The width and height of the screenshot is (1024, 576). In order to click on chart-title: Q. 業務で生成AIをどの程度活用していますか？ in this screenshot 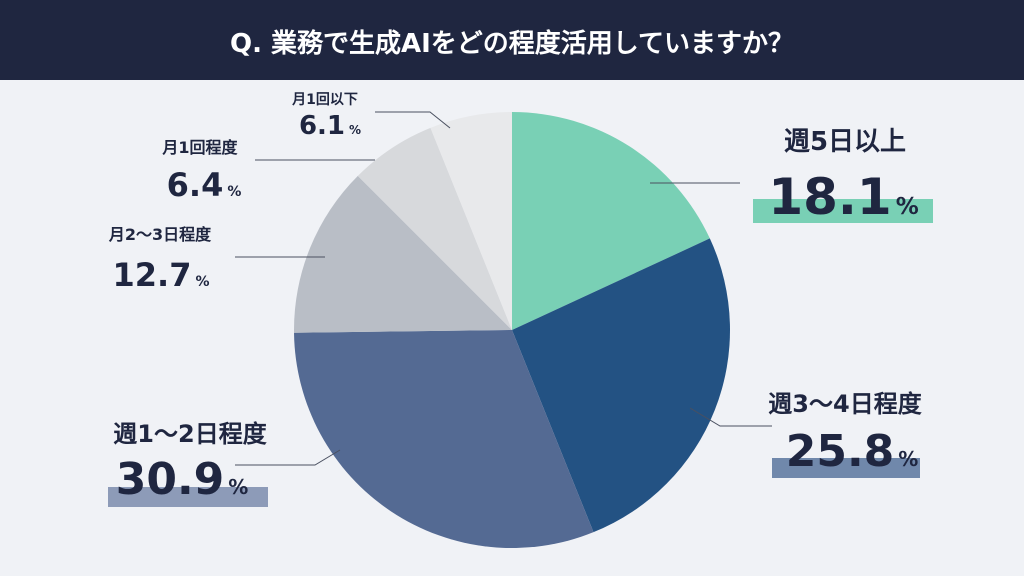, I will do `click(512, 43)`.